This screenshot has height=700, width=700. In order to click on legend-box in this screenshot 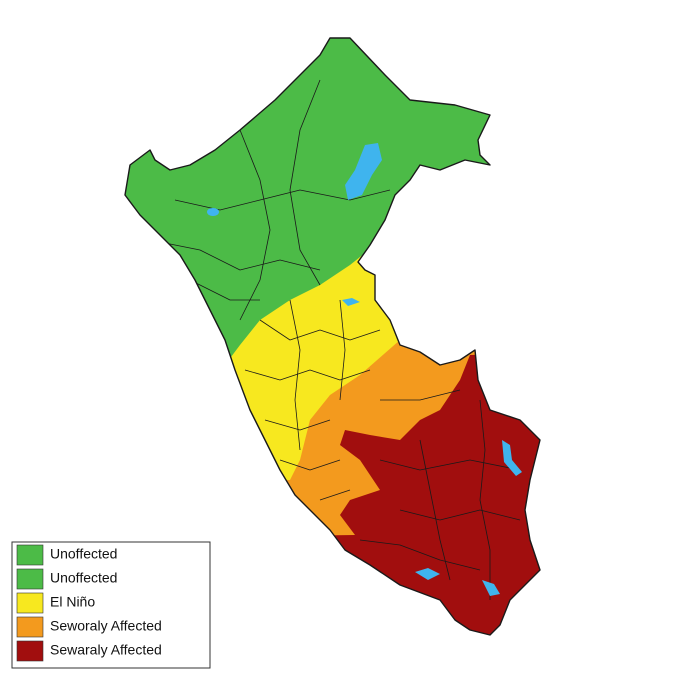, I will do `click(111, 605)`.